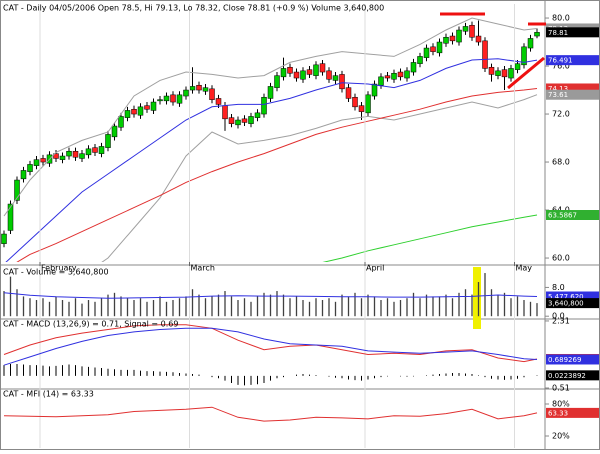  What do you see at coordinates (477, 298) in the screenshot?
I see `highlight` at bounding box center [477, 298].